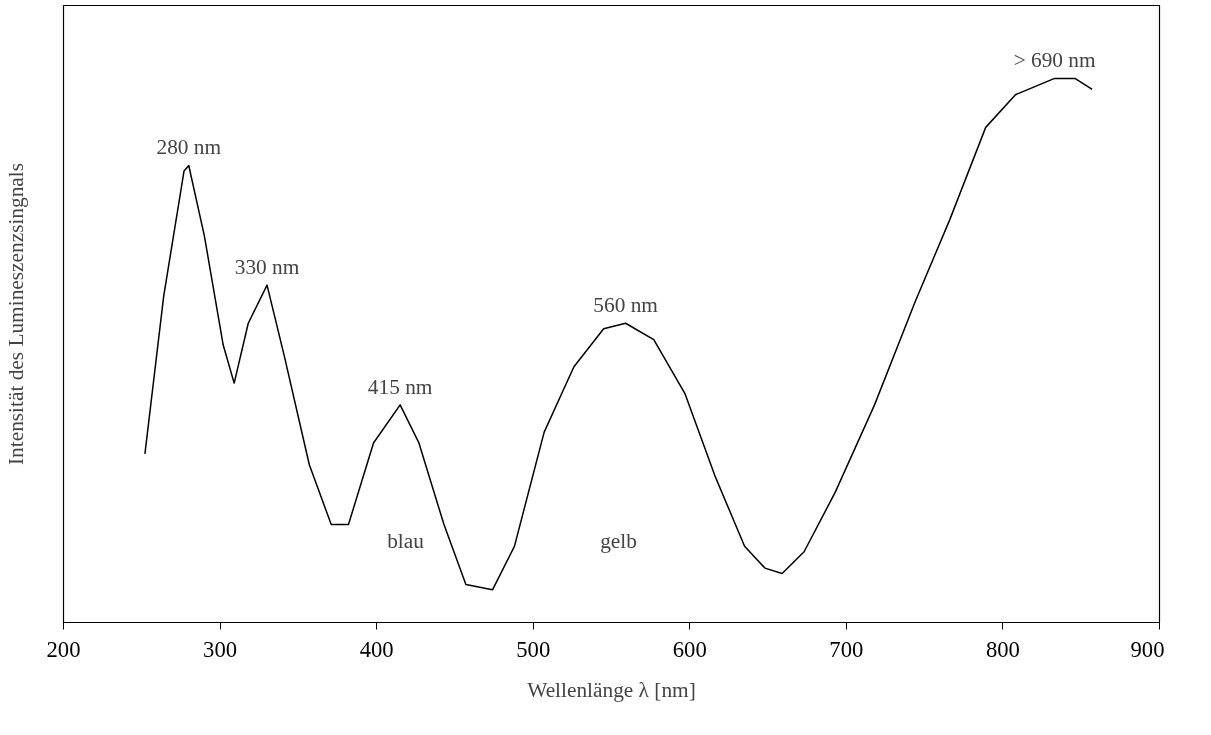 This screenshot has width=1211, height=735. What do you see at coordinates (400, 386) in the screenshot?
I see `annotation: 415 nm` at bounding box center [400, 386].